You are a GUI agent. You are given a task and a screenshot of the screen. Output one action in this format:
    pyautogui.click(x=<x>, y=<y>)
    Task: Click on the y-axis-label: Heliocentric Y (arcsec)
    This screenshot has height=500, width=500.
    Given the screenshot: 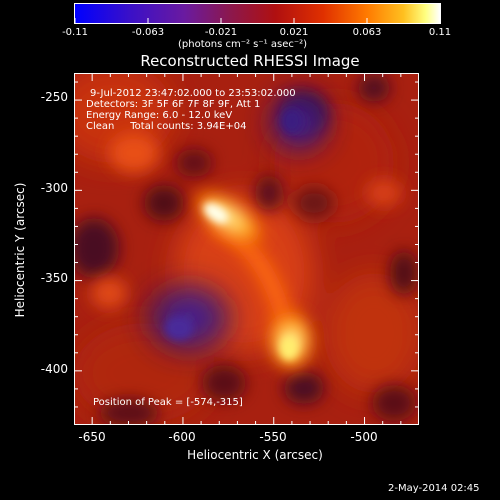 What is the action you would take?
    pyautogui.click(x=20, y=250)
    